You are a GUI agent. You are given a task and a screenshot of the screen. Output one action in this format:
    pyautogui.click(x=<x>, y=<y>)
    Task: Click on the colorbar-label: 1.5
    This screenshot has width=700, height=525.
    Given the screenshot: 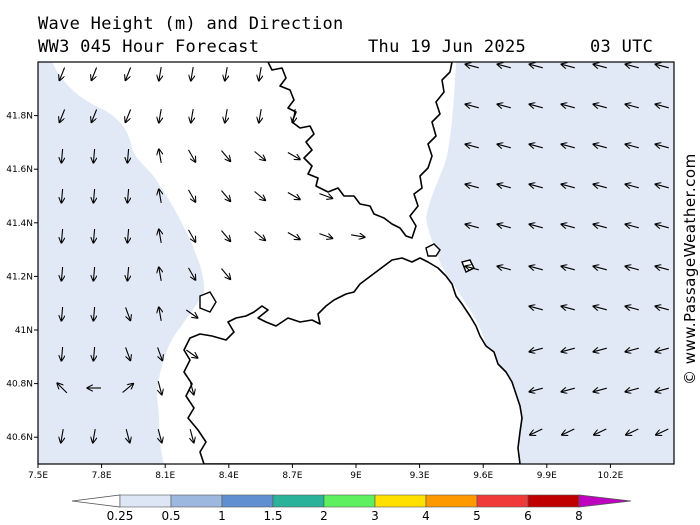 What is the action you would take?
    pyautogui.click(x=272, y=516)
    